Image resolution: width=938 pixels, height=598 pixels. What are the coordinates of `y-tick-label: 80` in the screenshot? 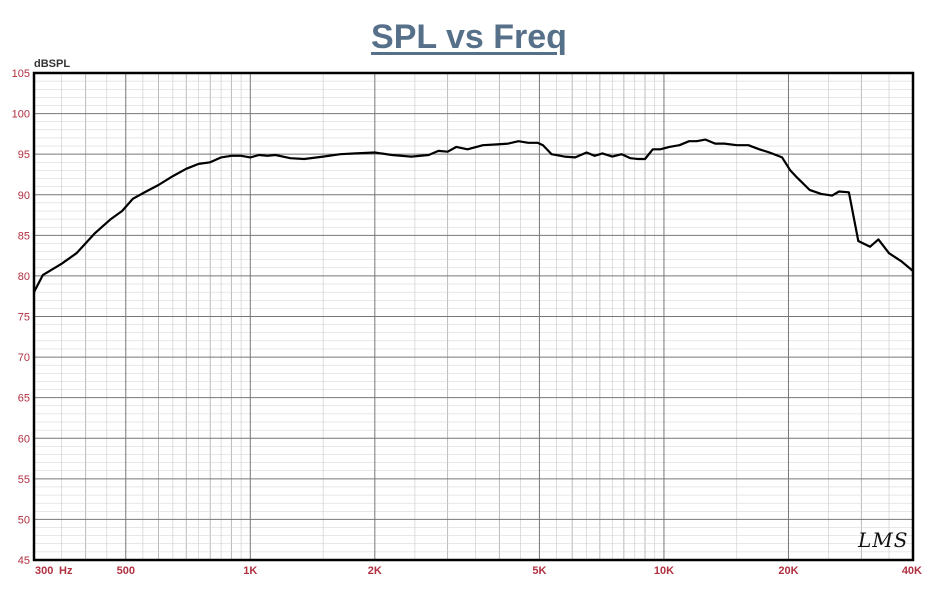 It's located at (24, 277).